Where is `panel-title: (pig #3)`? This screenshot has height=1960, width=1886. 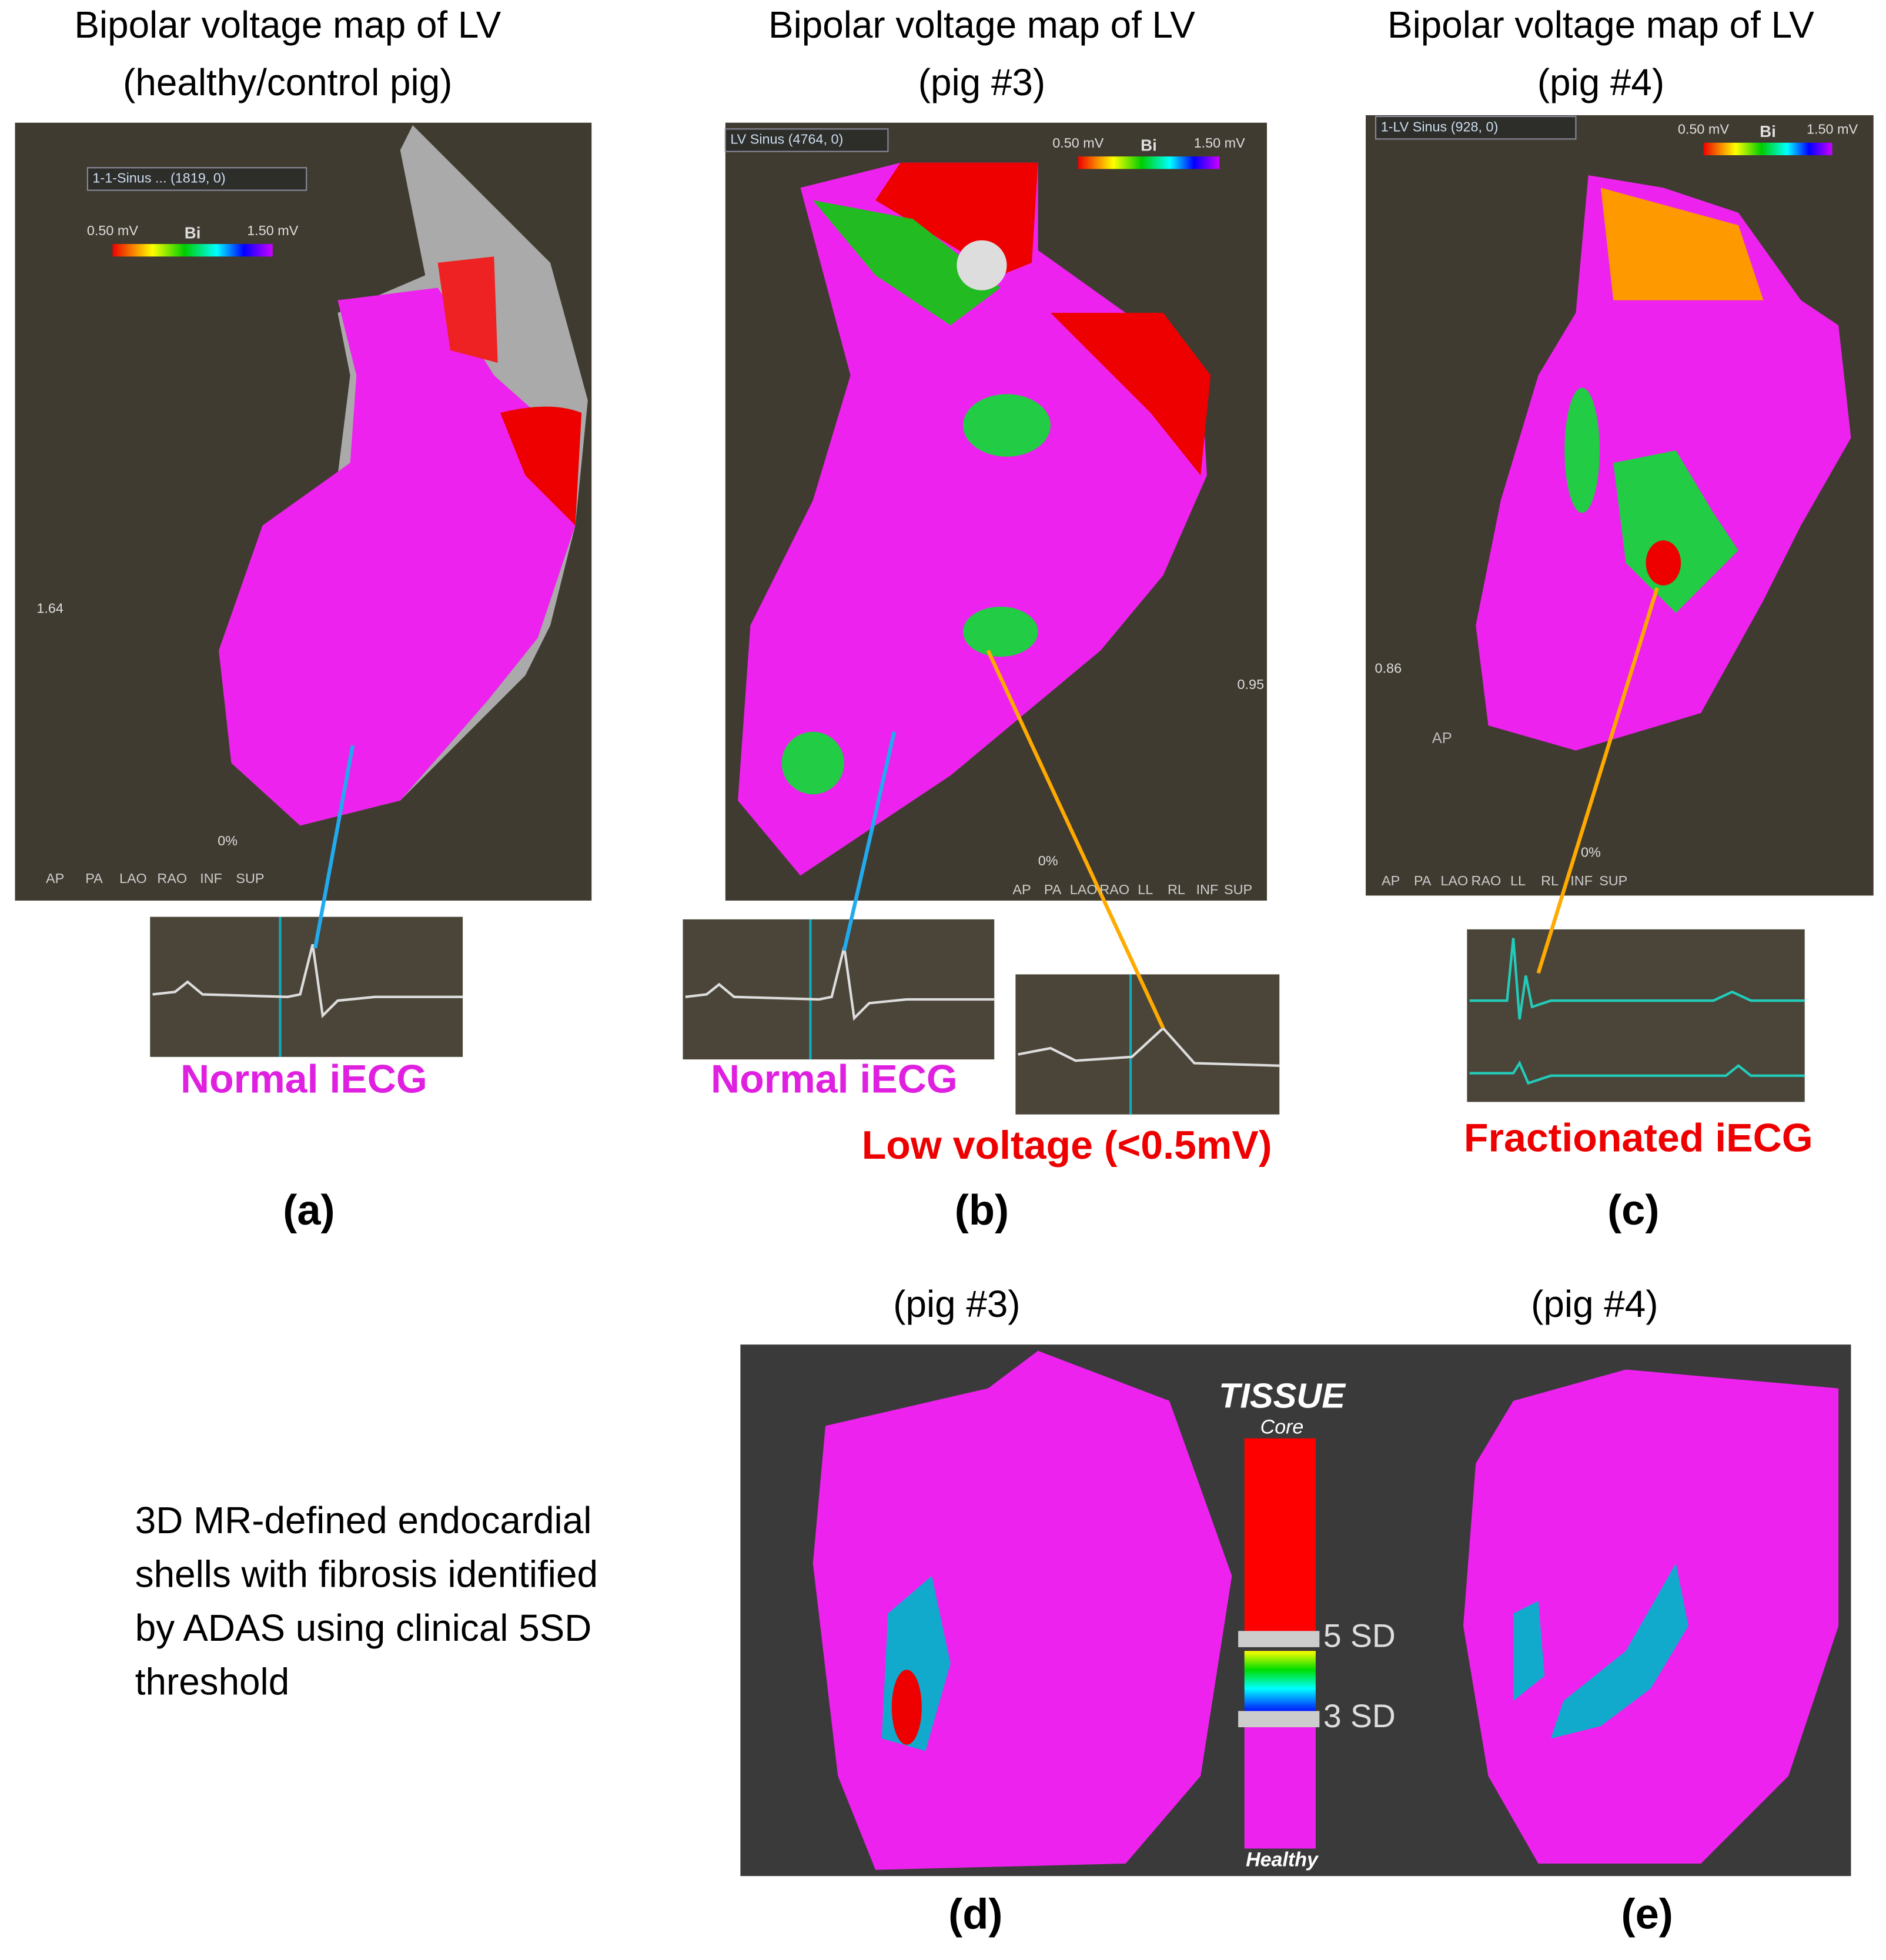 panel-title: (pig #3) is located at coordinates (981, 82).